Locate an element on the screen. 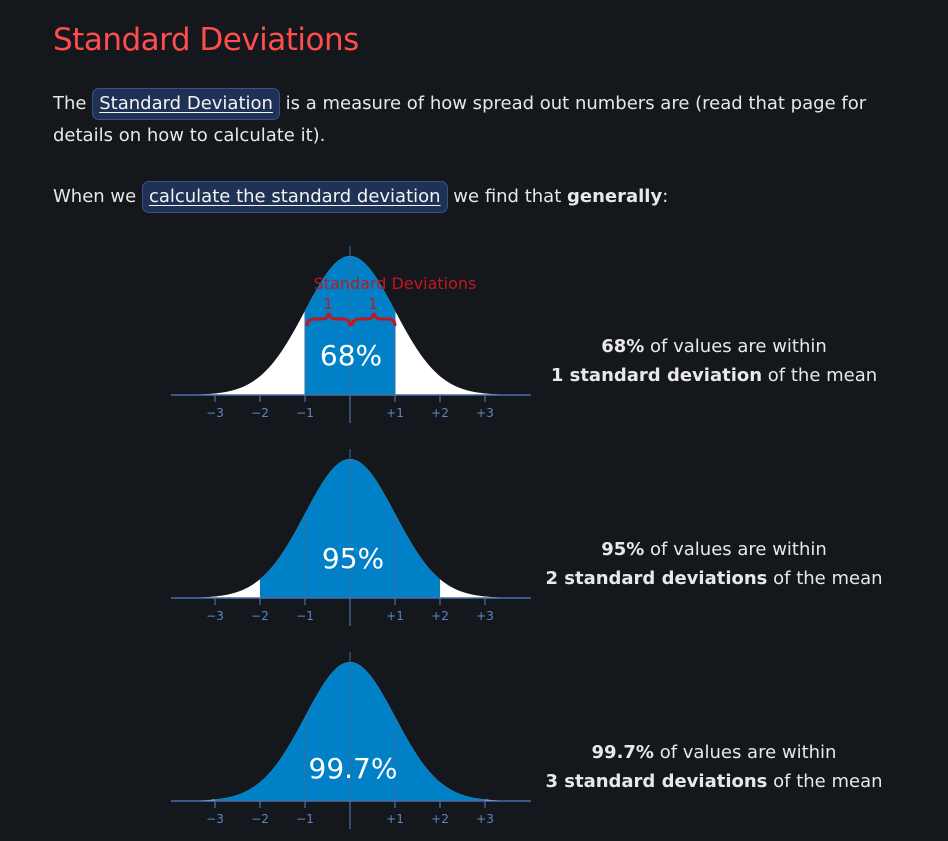 The width and height of the screenshot is (948, 841). percent-label-95: 95% is located at coordinates (353, 558).